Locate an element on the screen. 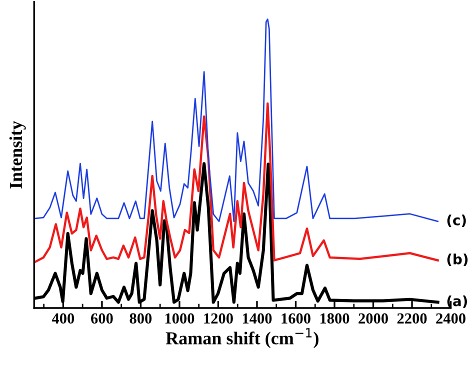 The width and height of the screenshot is (474, 377). x-tick-label: 800 is located at coordinates (141, 318).